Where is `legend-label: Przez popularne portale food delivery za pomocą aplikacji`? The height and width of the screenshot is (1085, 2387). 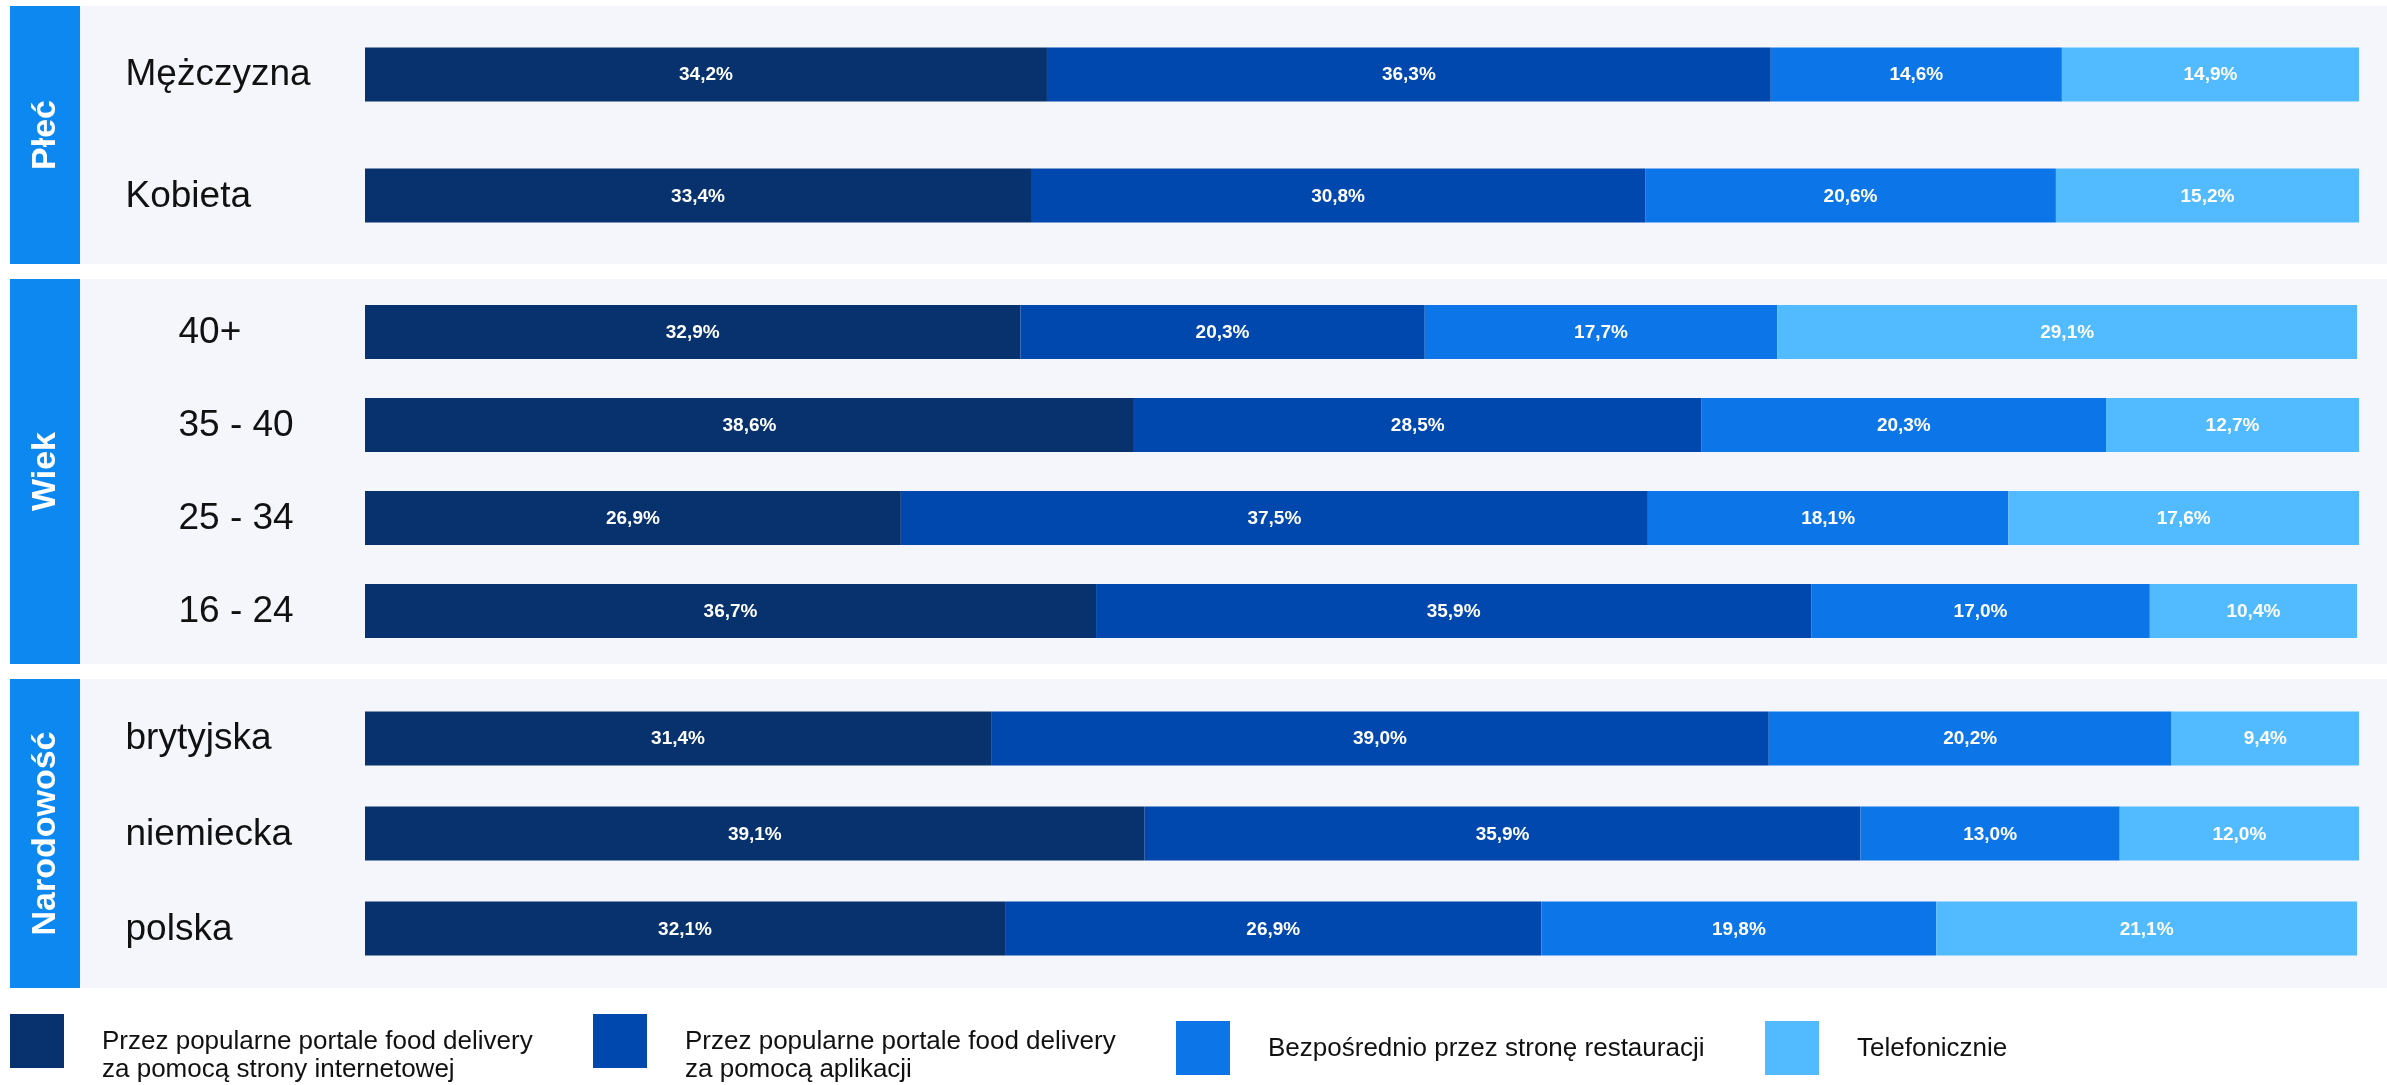 legend-label: Przez popularne portale food delivery za pomocą aplikacji is located at coordinates (900, 1054).